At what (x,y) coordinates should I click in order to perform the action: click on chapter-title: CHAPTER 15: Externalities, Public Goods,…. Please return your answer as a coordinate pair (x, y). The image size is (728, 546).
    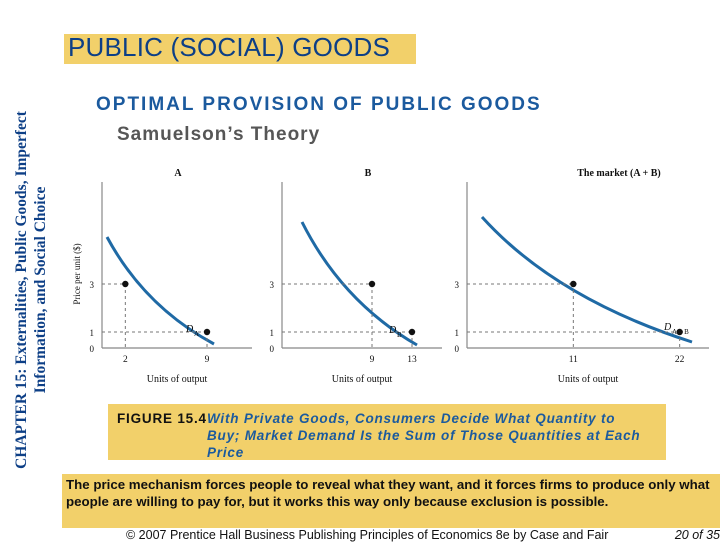
    Looking at the image, I should click on (31, 290).